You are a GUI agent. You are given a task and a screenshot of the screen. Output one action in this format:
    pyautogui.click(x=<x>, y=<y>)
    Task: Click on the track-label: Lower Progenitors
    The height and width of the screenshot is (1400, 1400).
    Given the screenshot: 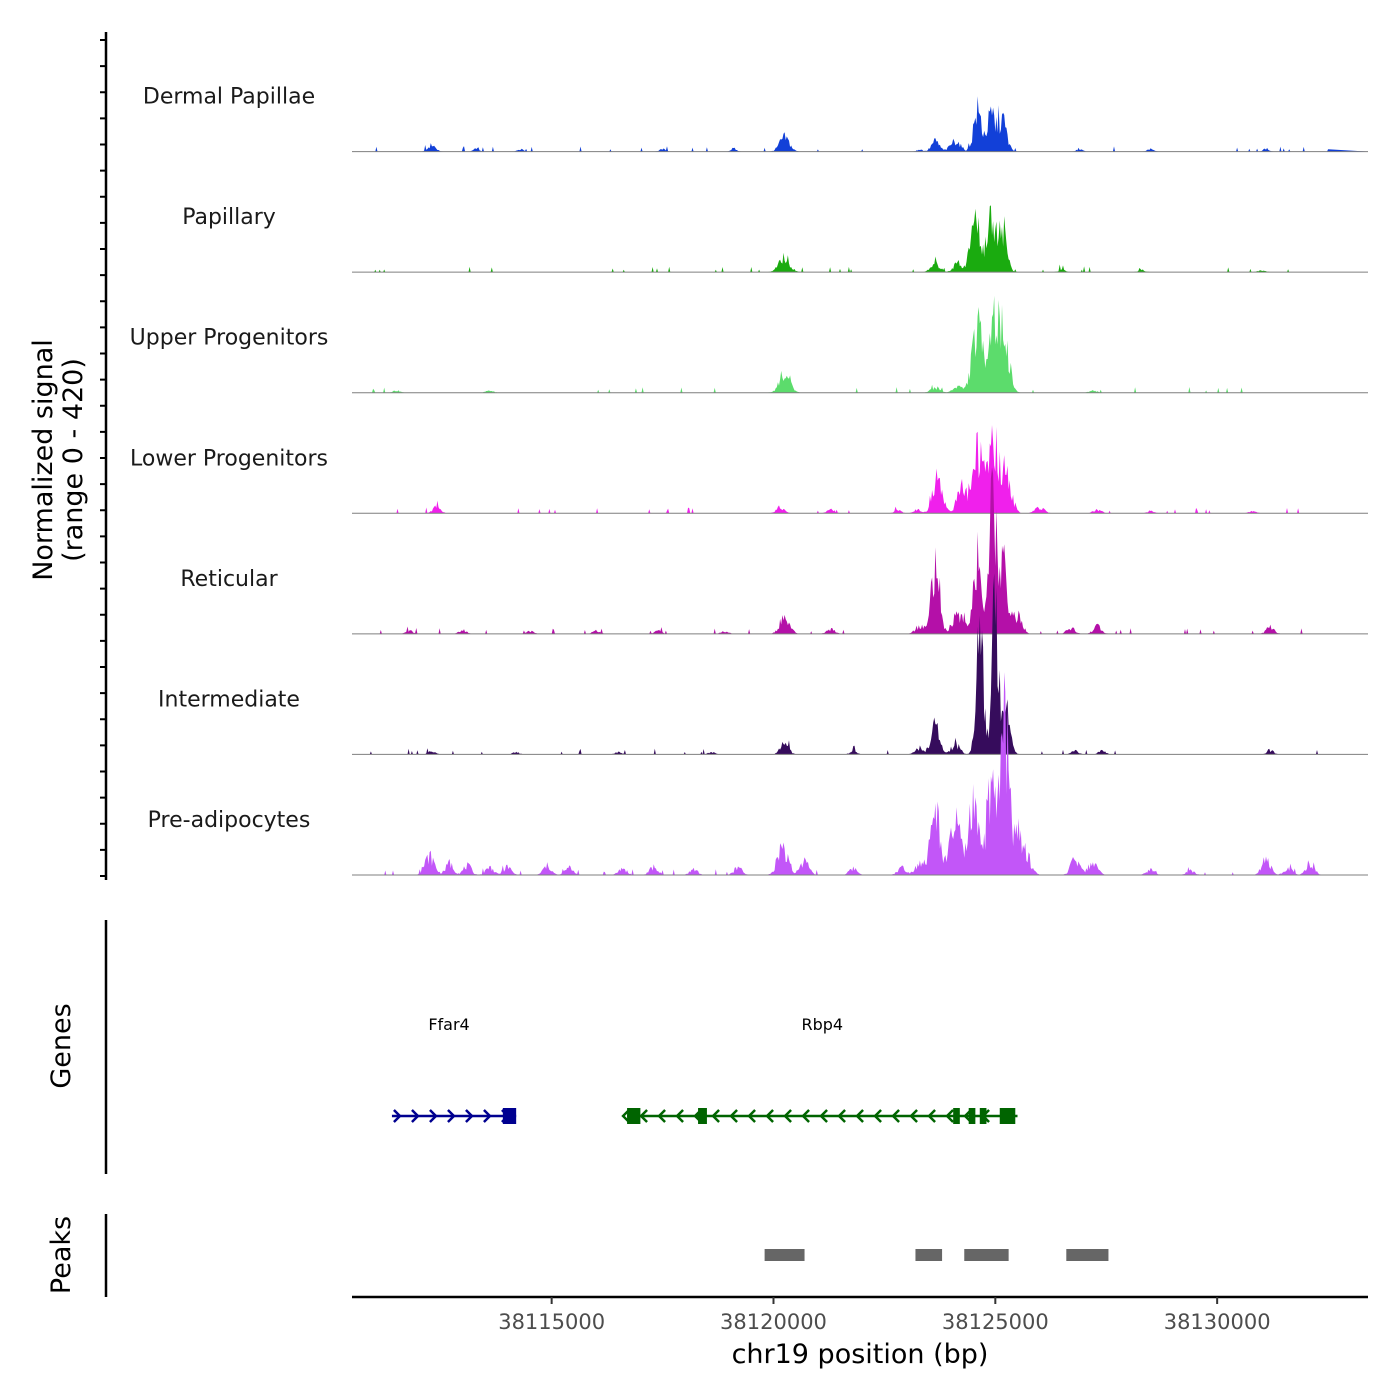 What is the action you would take?
    pyautogui.click(x=229, y=458)
    